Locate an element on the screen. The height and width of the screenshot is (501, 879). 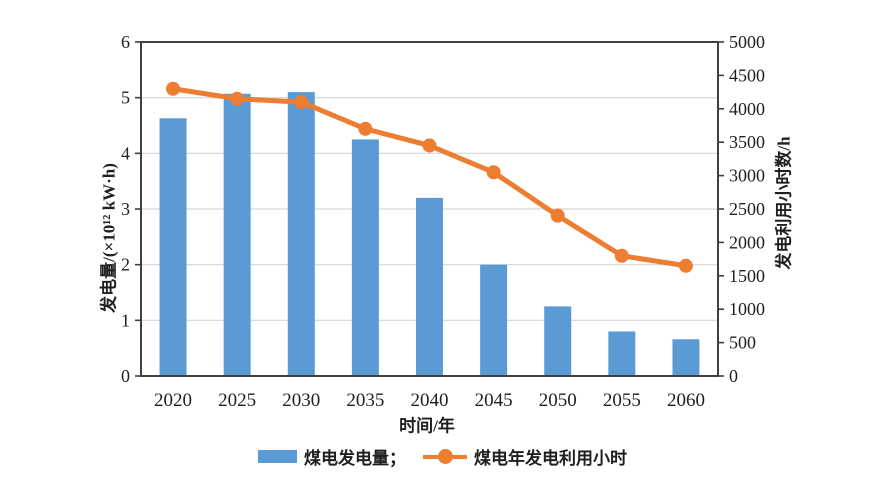
bar-2045 is located at coordinates (494, 320).